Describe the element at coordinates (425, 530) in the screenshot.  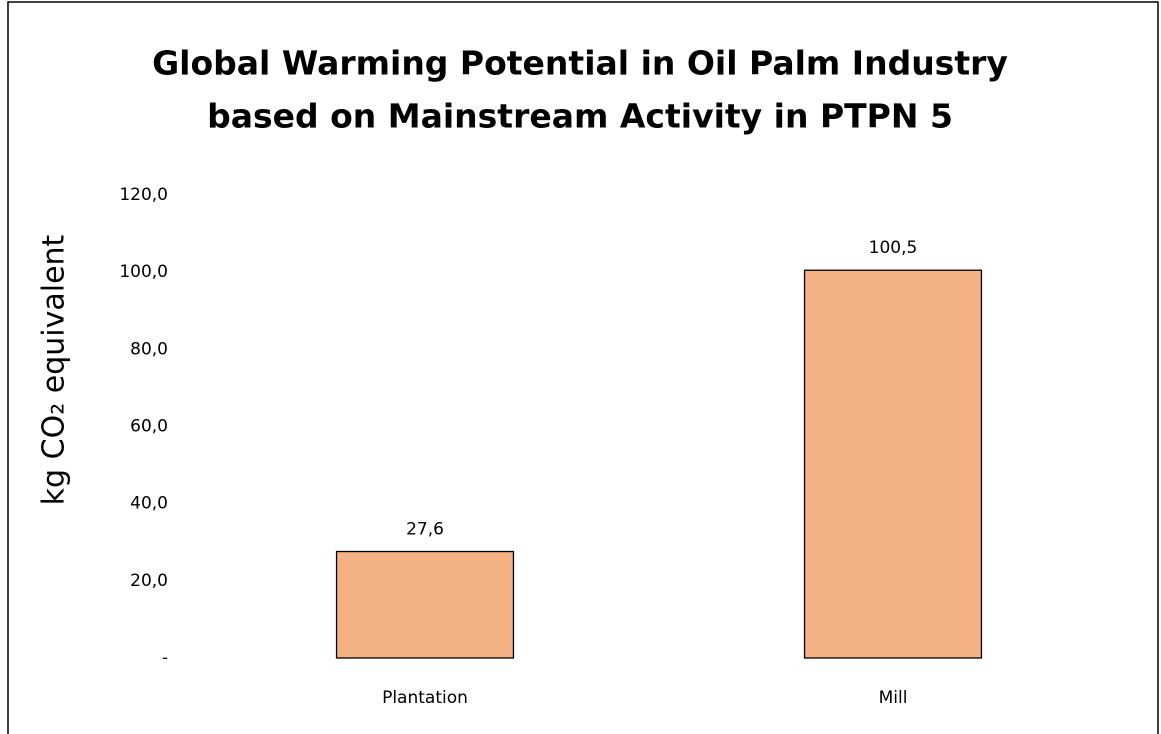
I see `data-label: 27,6` at that location.